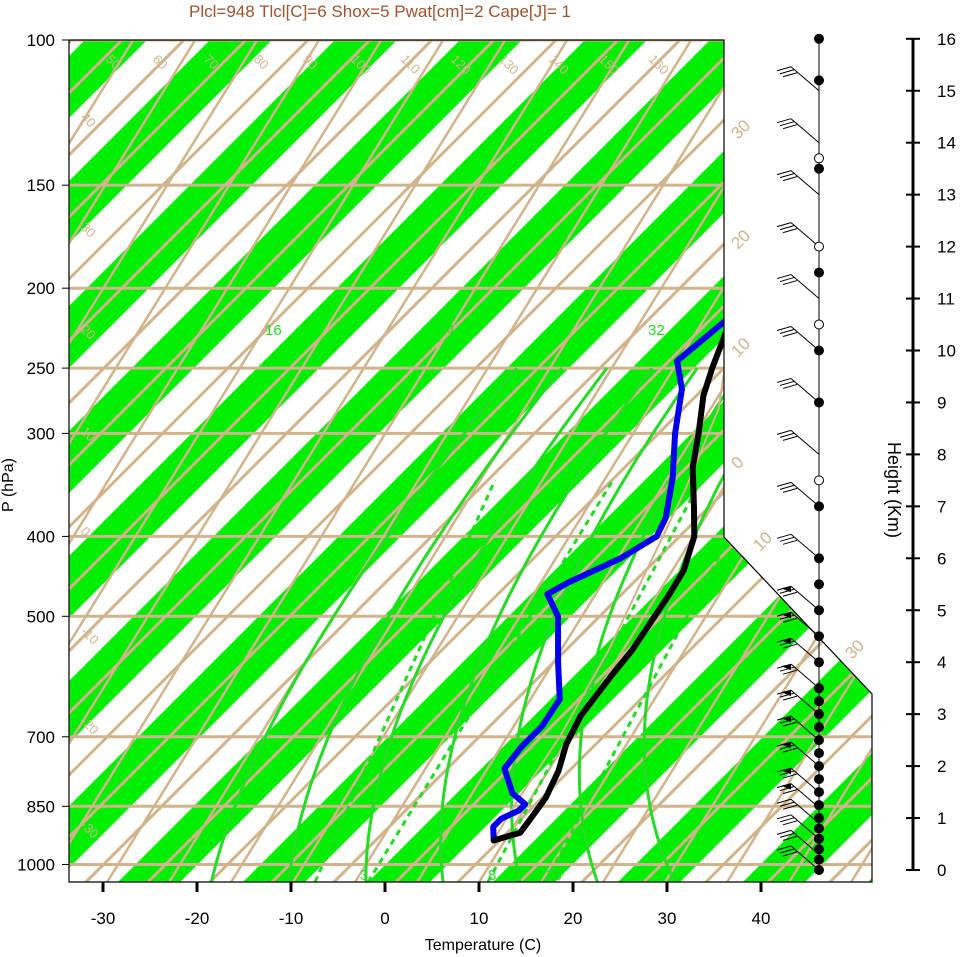 Image resolution: width=961 pixels, height=957 pixels. What do you see at coordinates (41, 185) in the screenshot?
I see `y-tick-label: 150` at bounding box center [41, 185].